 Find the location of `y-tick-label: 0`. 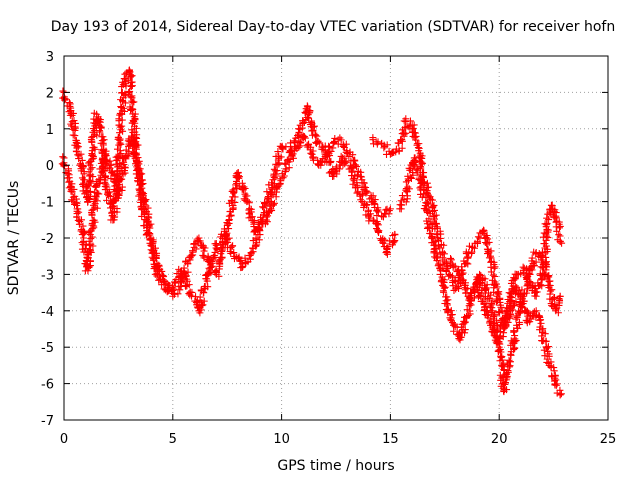

y-tick-label: 0 is located at coordinates (50, 166).